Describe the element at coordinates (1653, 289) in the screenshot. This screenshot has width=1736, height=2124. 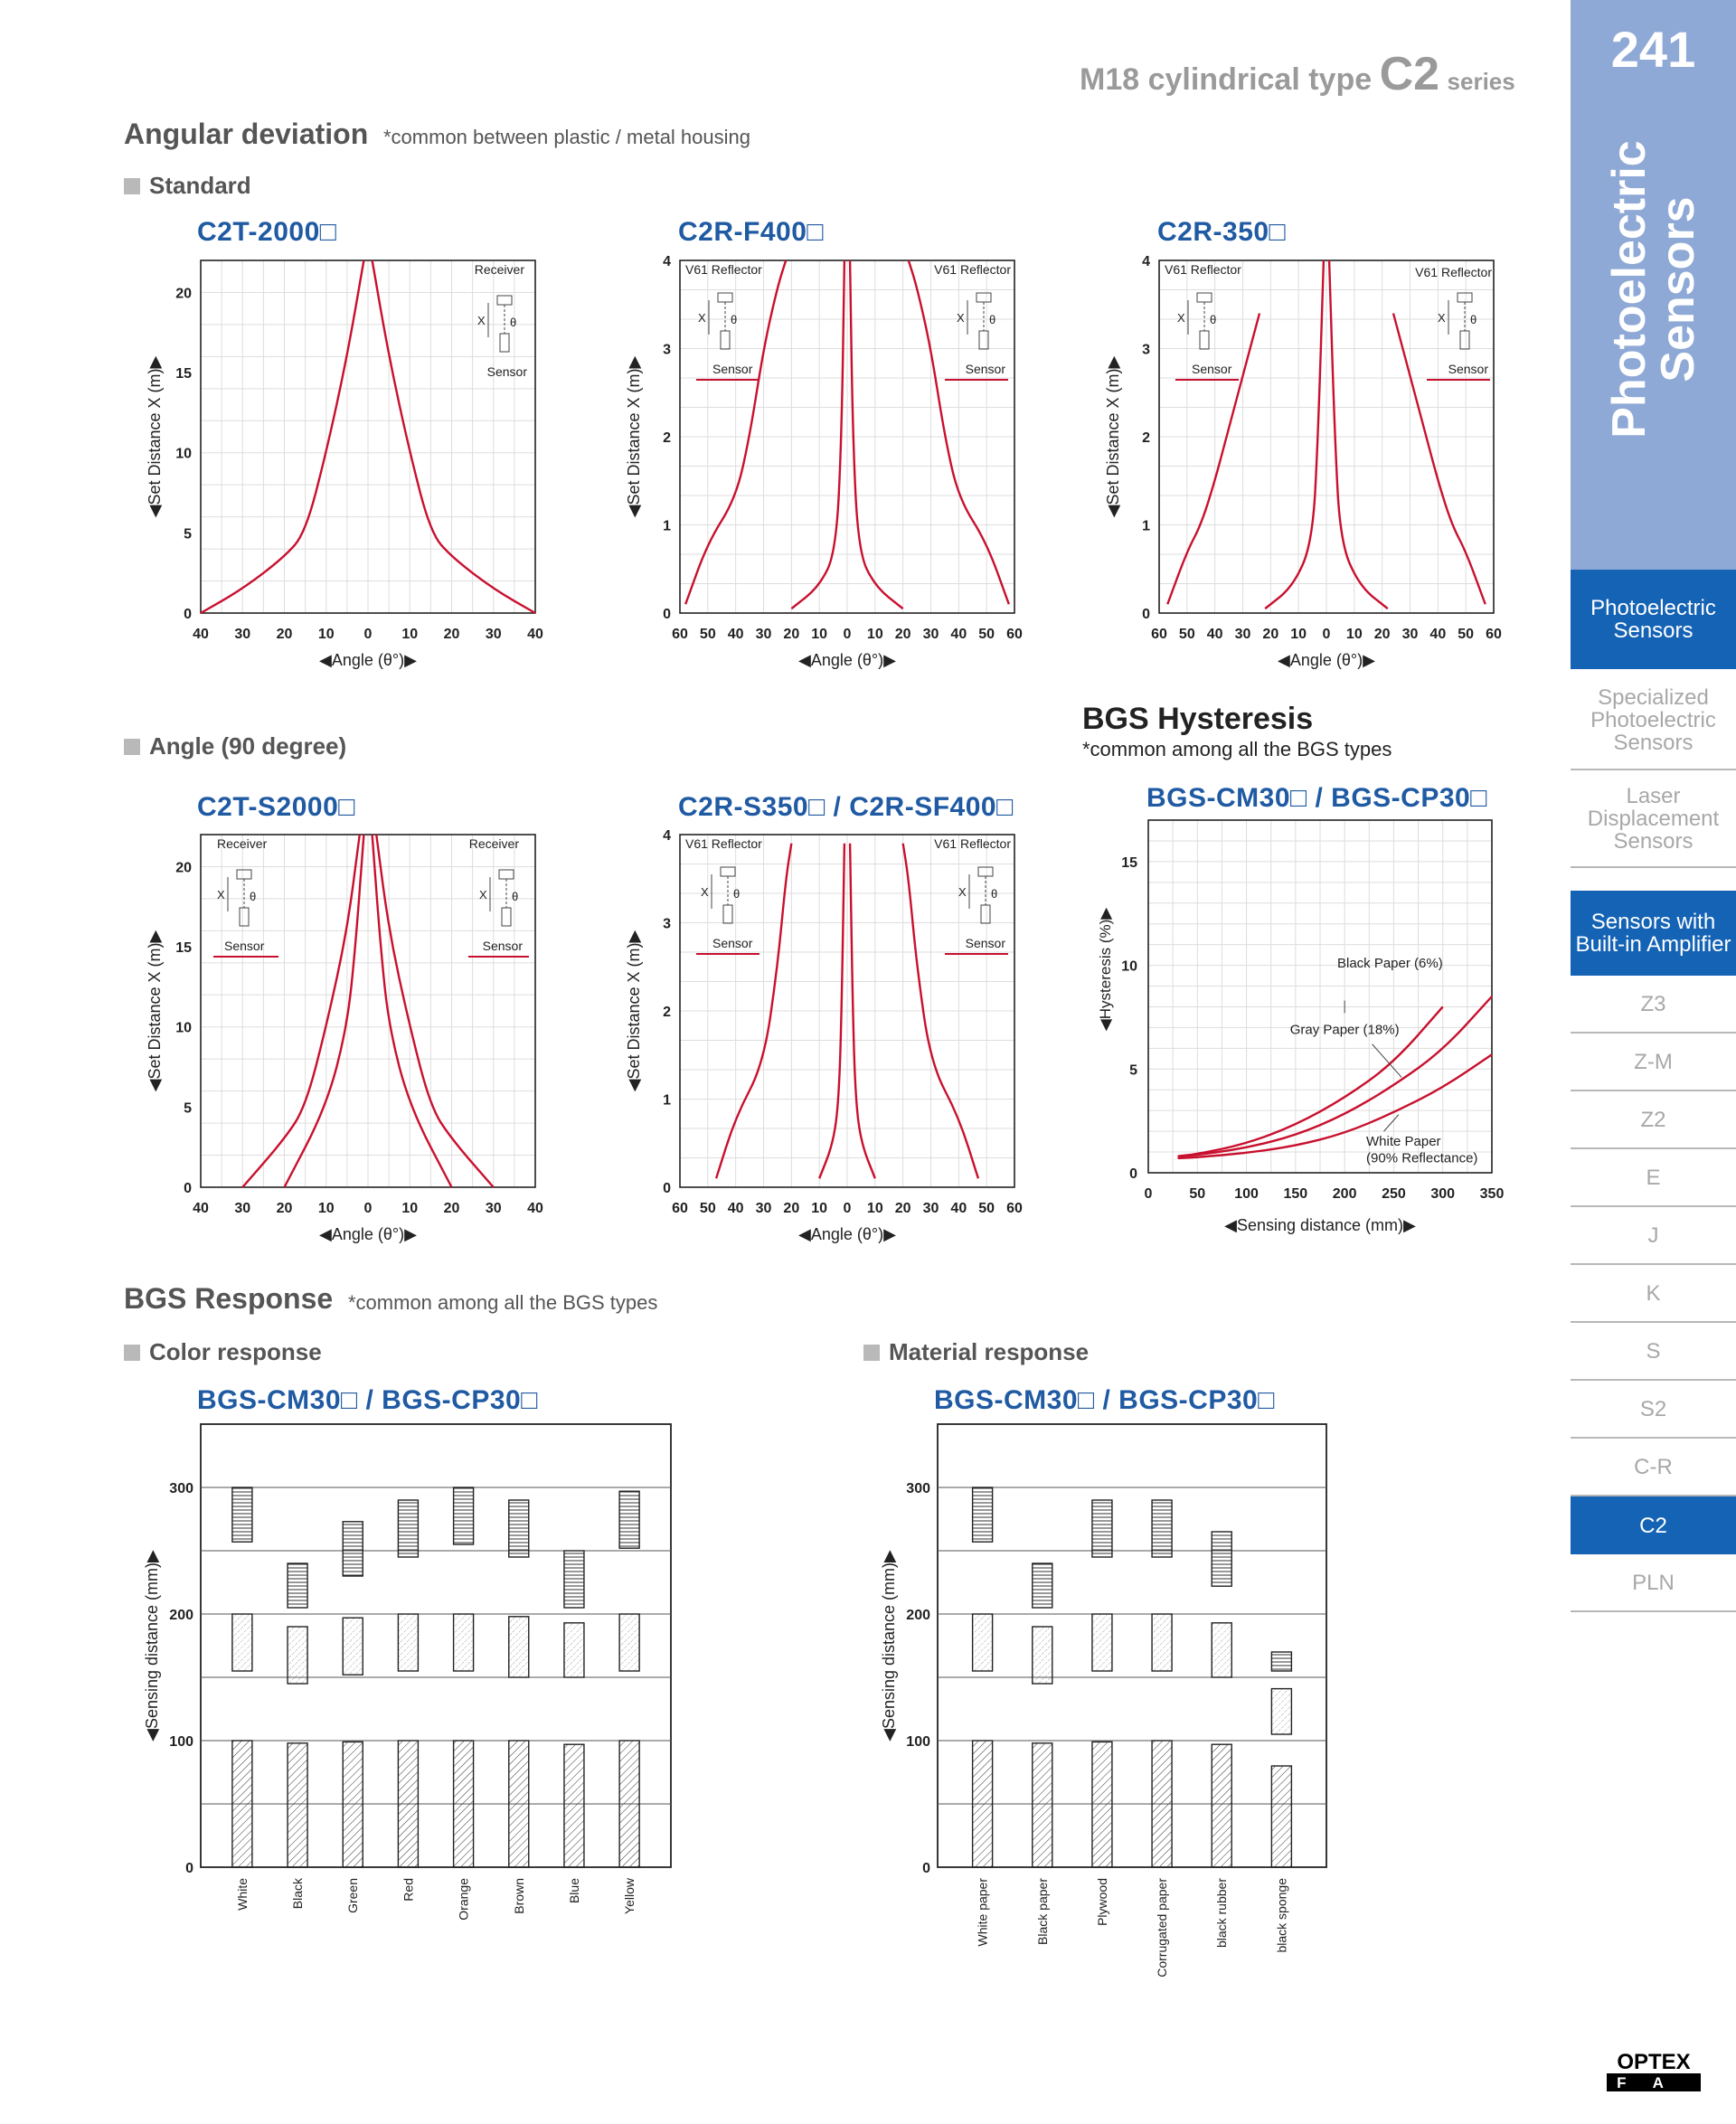
I see `sidebar-vertical-title: Photoelectric Sensors` at that location.